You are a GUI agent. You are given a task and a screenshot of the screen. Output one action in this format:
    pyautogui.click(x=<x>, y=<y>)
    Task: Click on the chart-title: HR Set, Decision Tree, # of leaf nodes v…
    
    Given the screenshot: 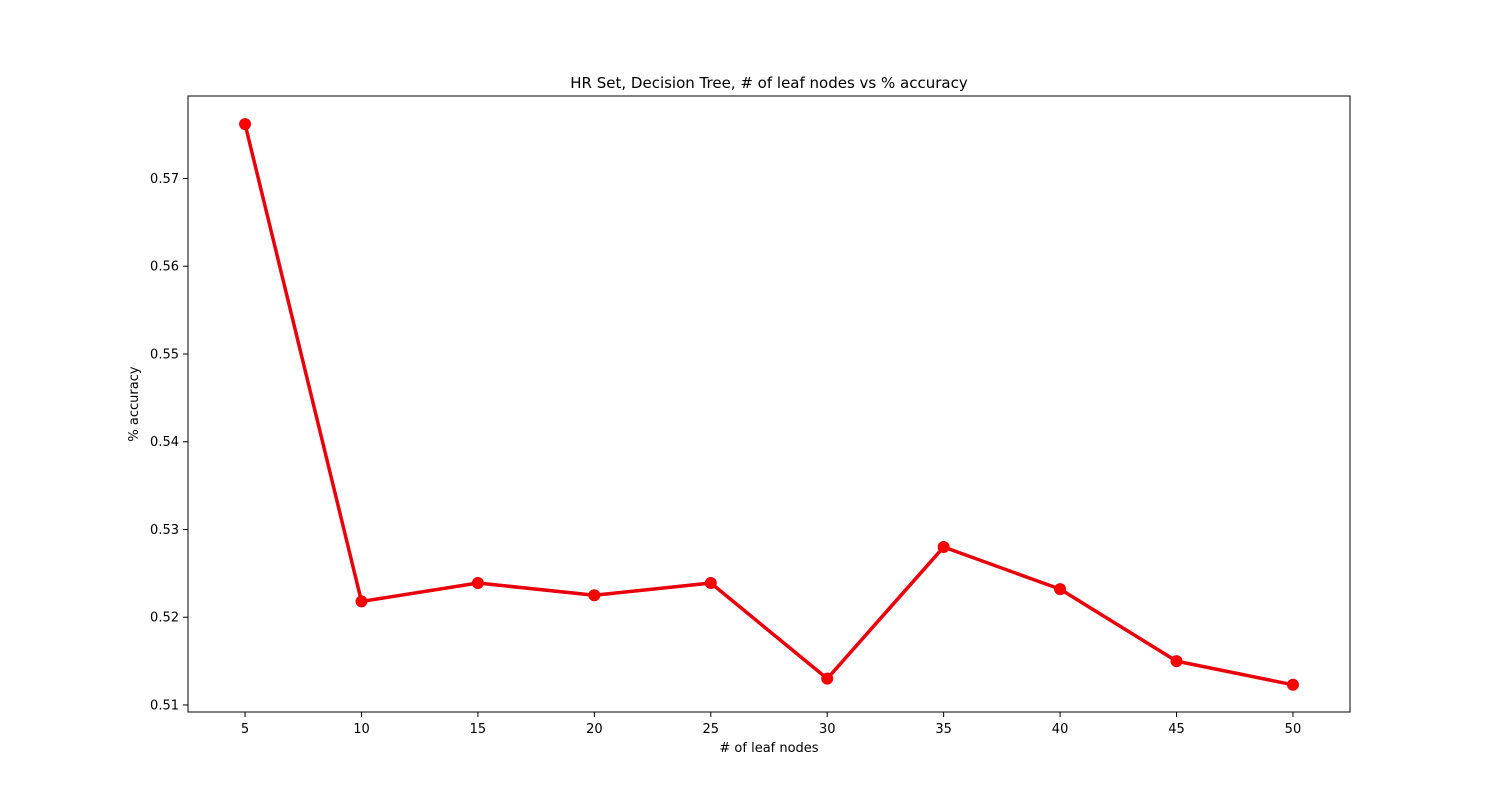 What is the action you would take?
    pyautogui.click(x=769, y=83)
    